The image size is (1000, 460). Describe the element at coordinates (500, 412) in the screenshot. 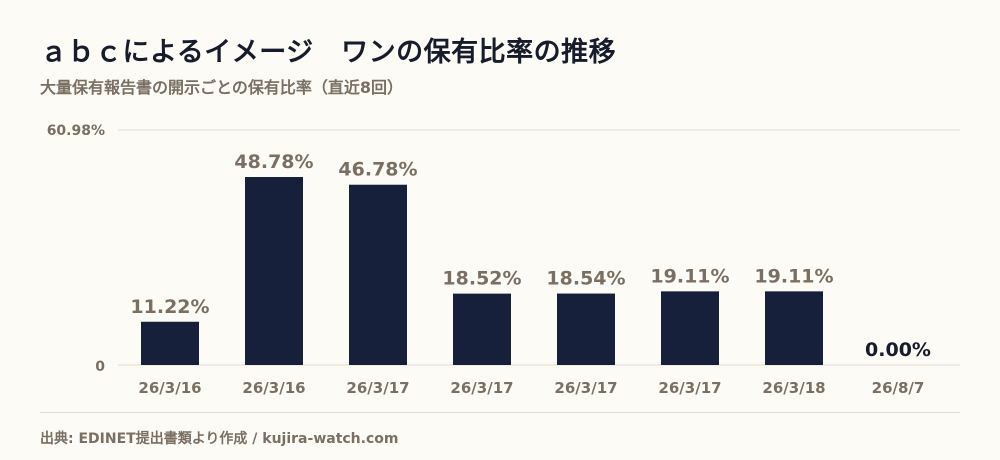

I see `footer-divider` at that location.